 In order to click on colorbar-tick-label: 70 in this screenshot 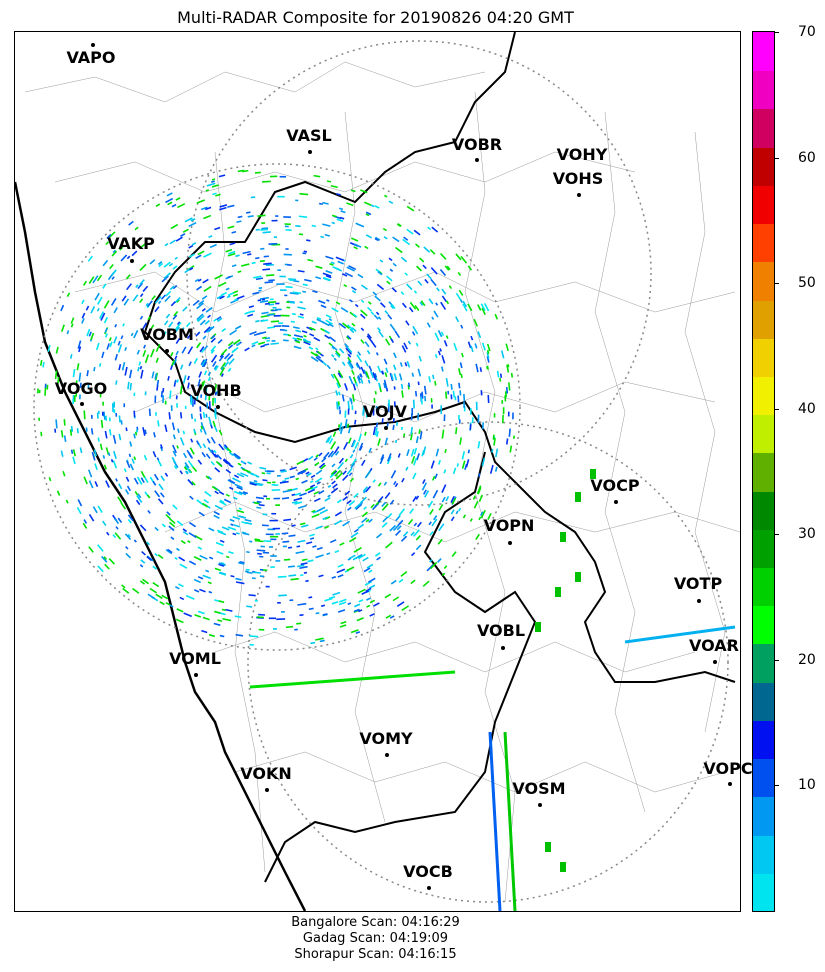, I will do `click(807, 32)`.